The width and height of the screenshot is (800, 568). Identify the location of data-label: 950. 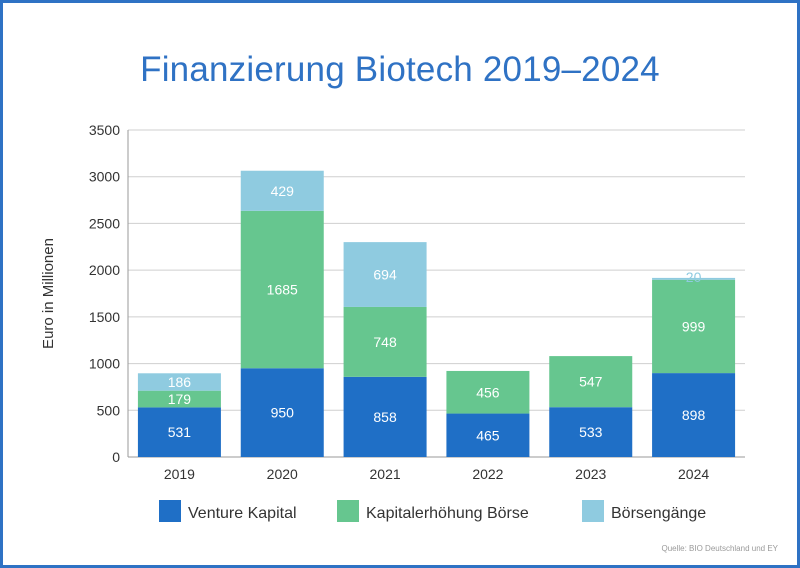
(283, 413).